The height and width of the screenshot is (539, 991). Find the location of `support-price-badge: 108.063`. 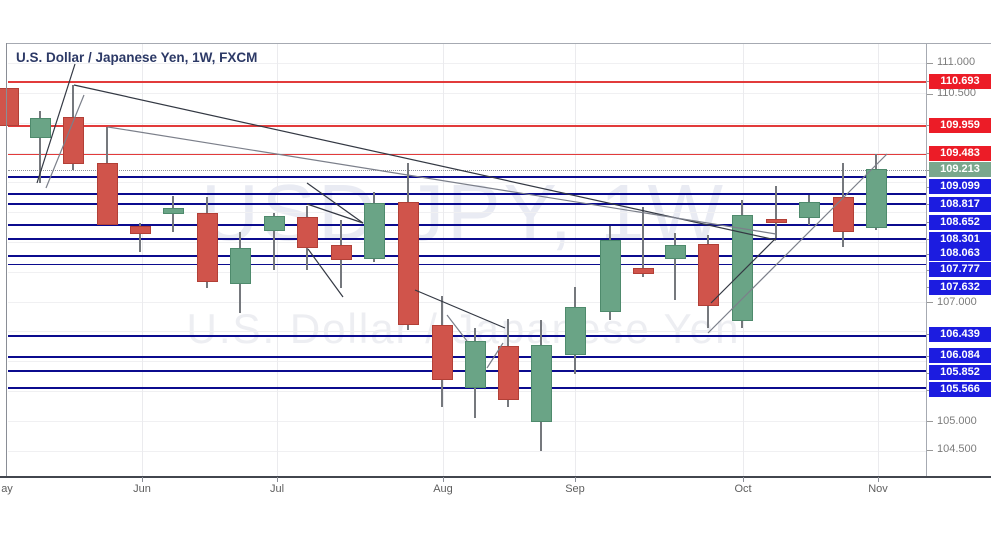

support-price-badge: 108.063 is located at coordinates (960, 253).